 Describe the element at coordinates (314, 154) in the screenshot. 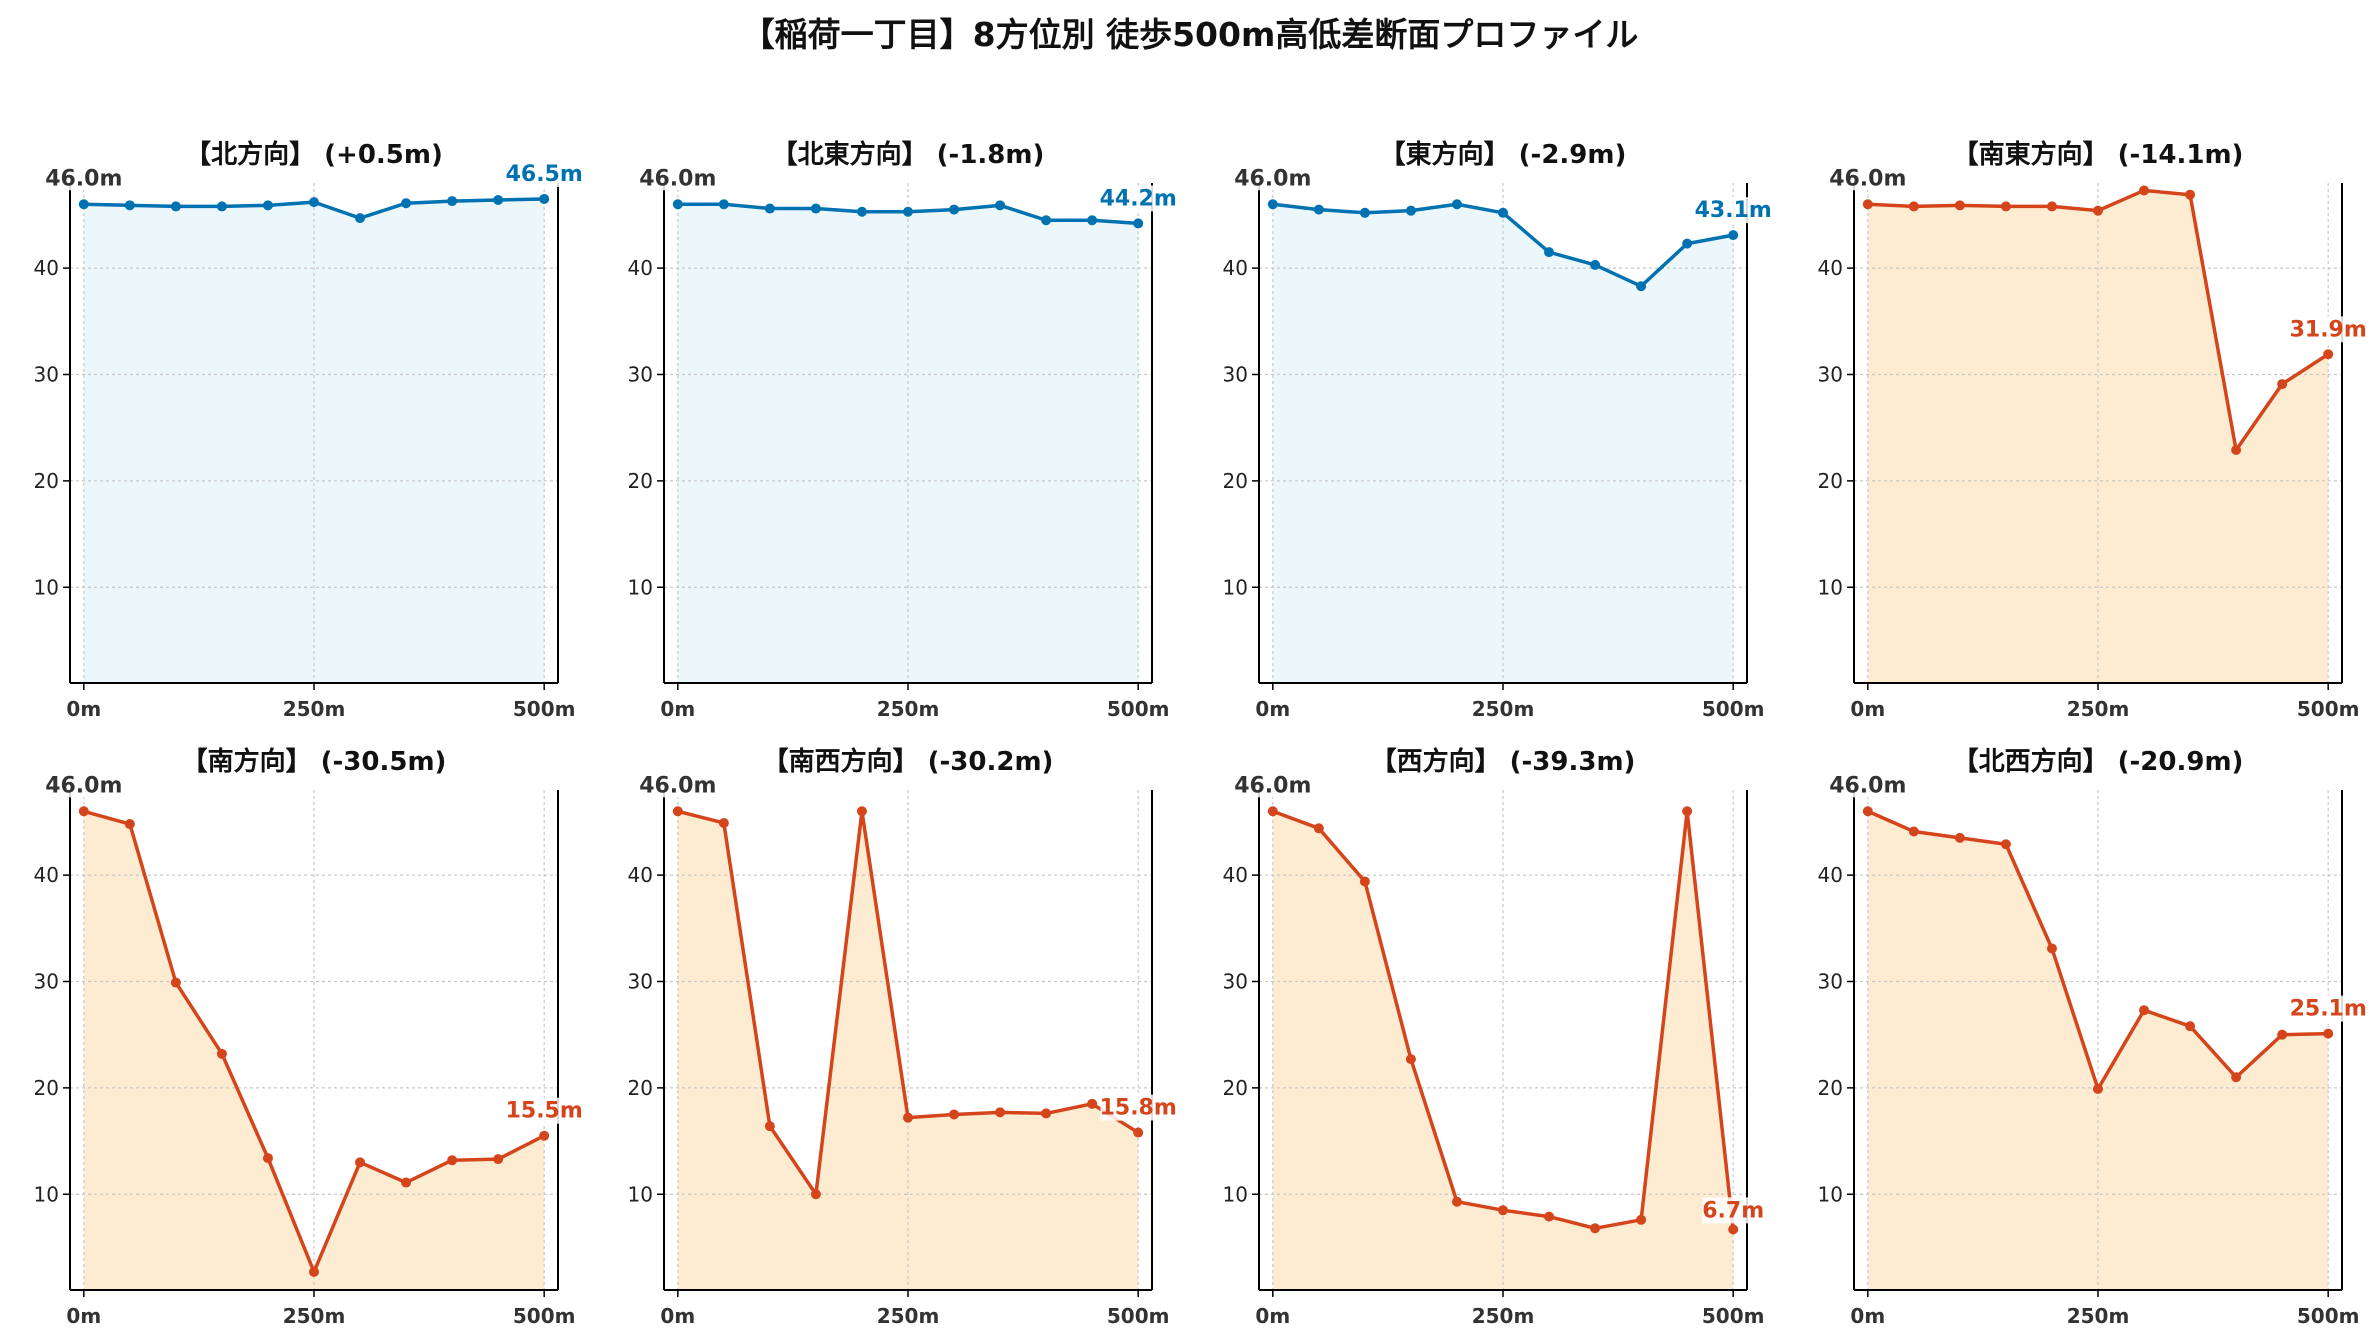

I see `subplot-title: 【北方向】 (+0.5m)` at that location.